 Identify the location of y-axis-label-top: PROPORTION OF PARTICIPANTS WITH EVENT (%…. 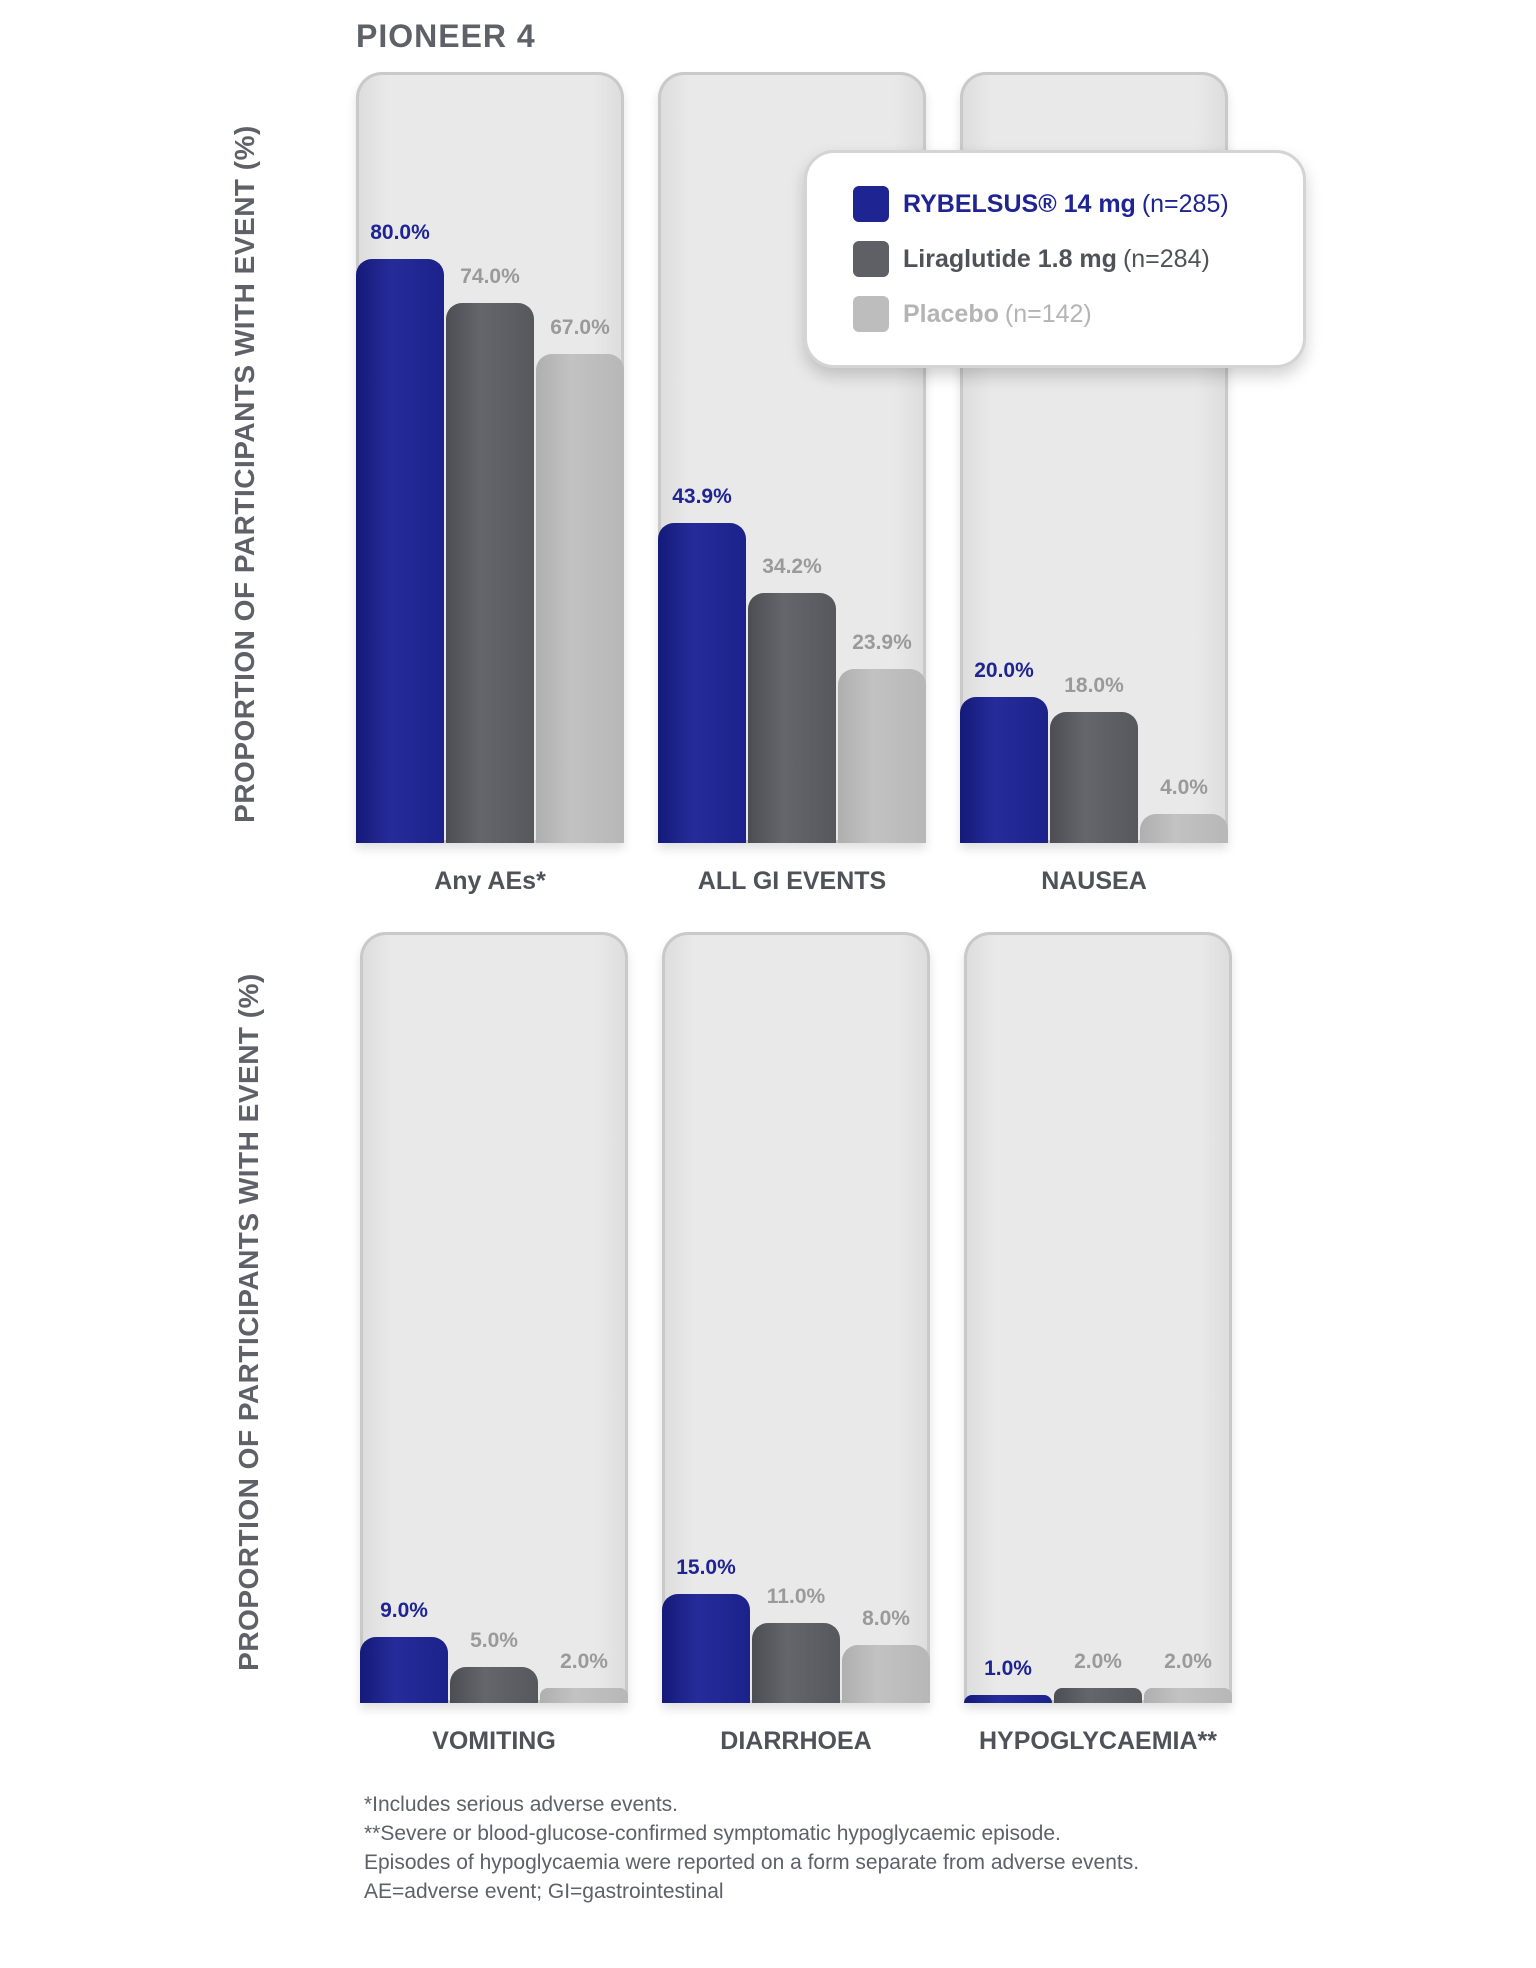
(244, 474).